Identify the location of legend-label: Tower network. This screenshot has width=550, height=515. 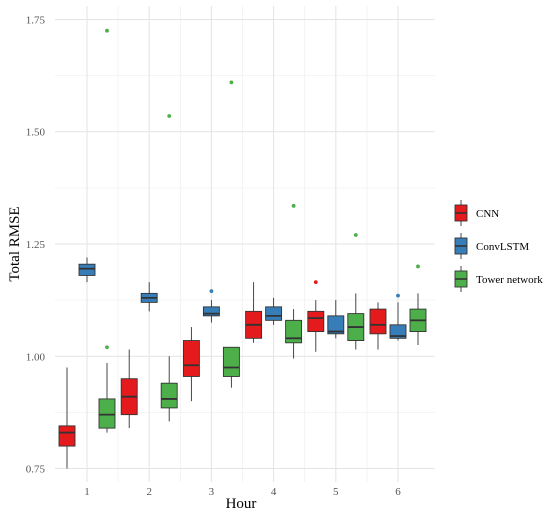
(509, 280).